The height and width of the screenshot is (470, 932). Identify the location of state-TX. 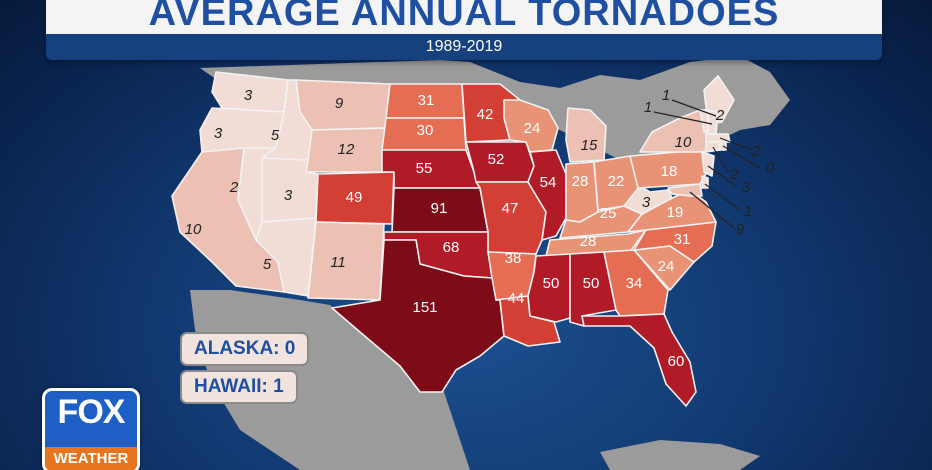
(418, 316).